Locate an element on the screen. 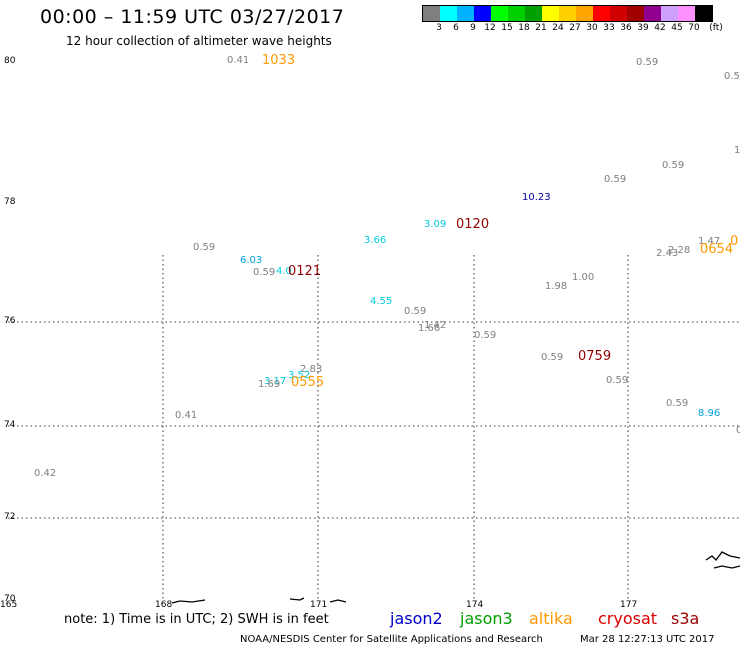  color-scale-label: 24 is located at coordinates (558, 28).